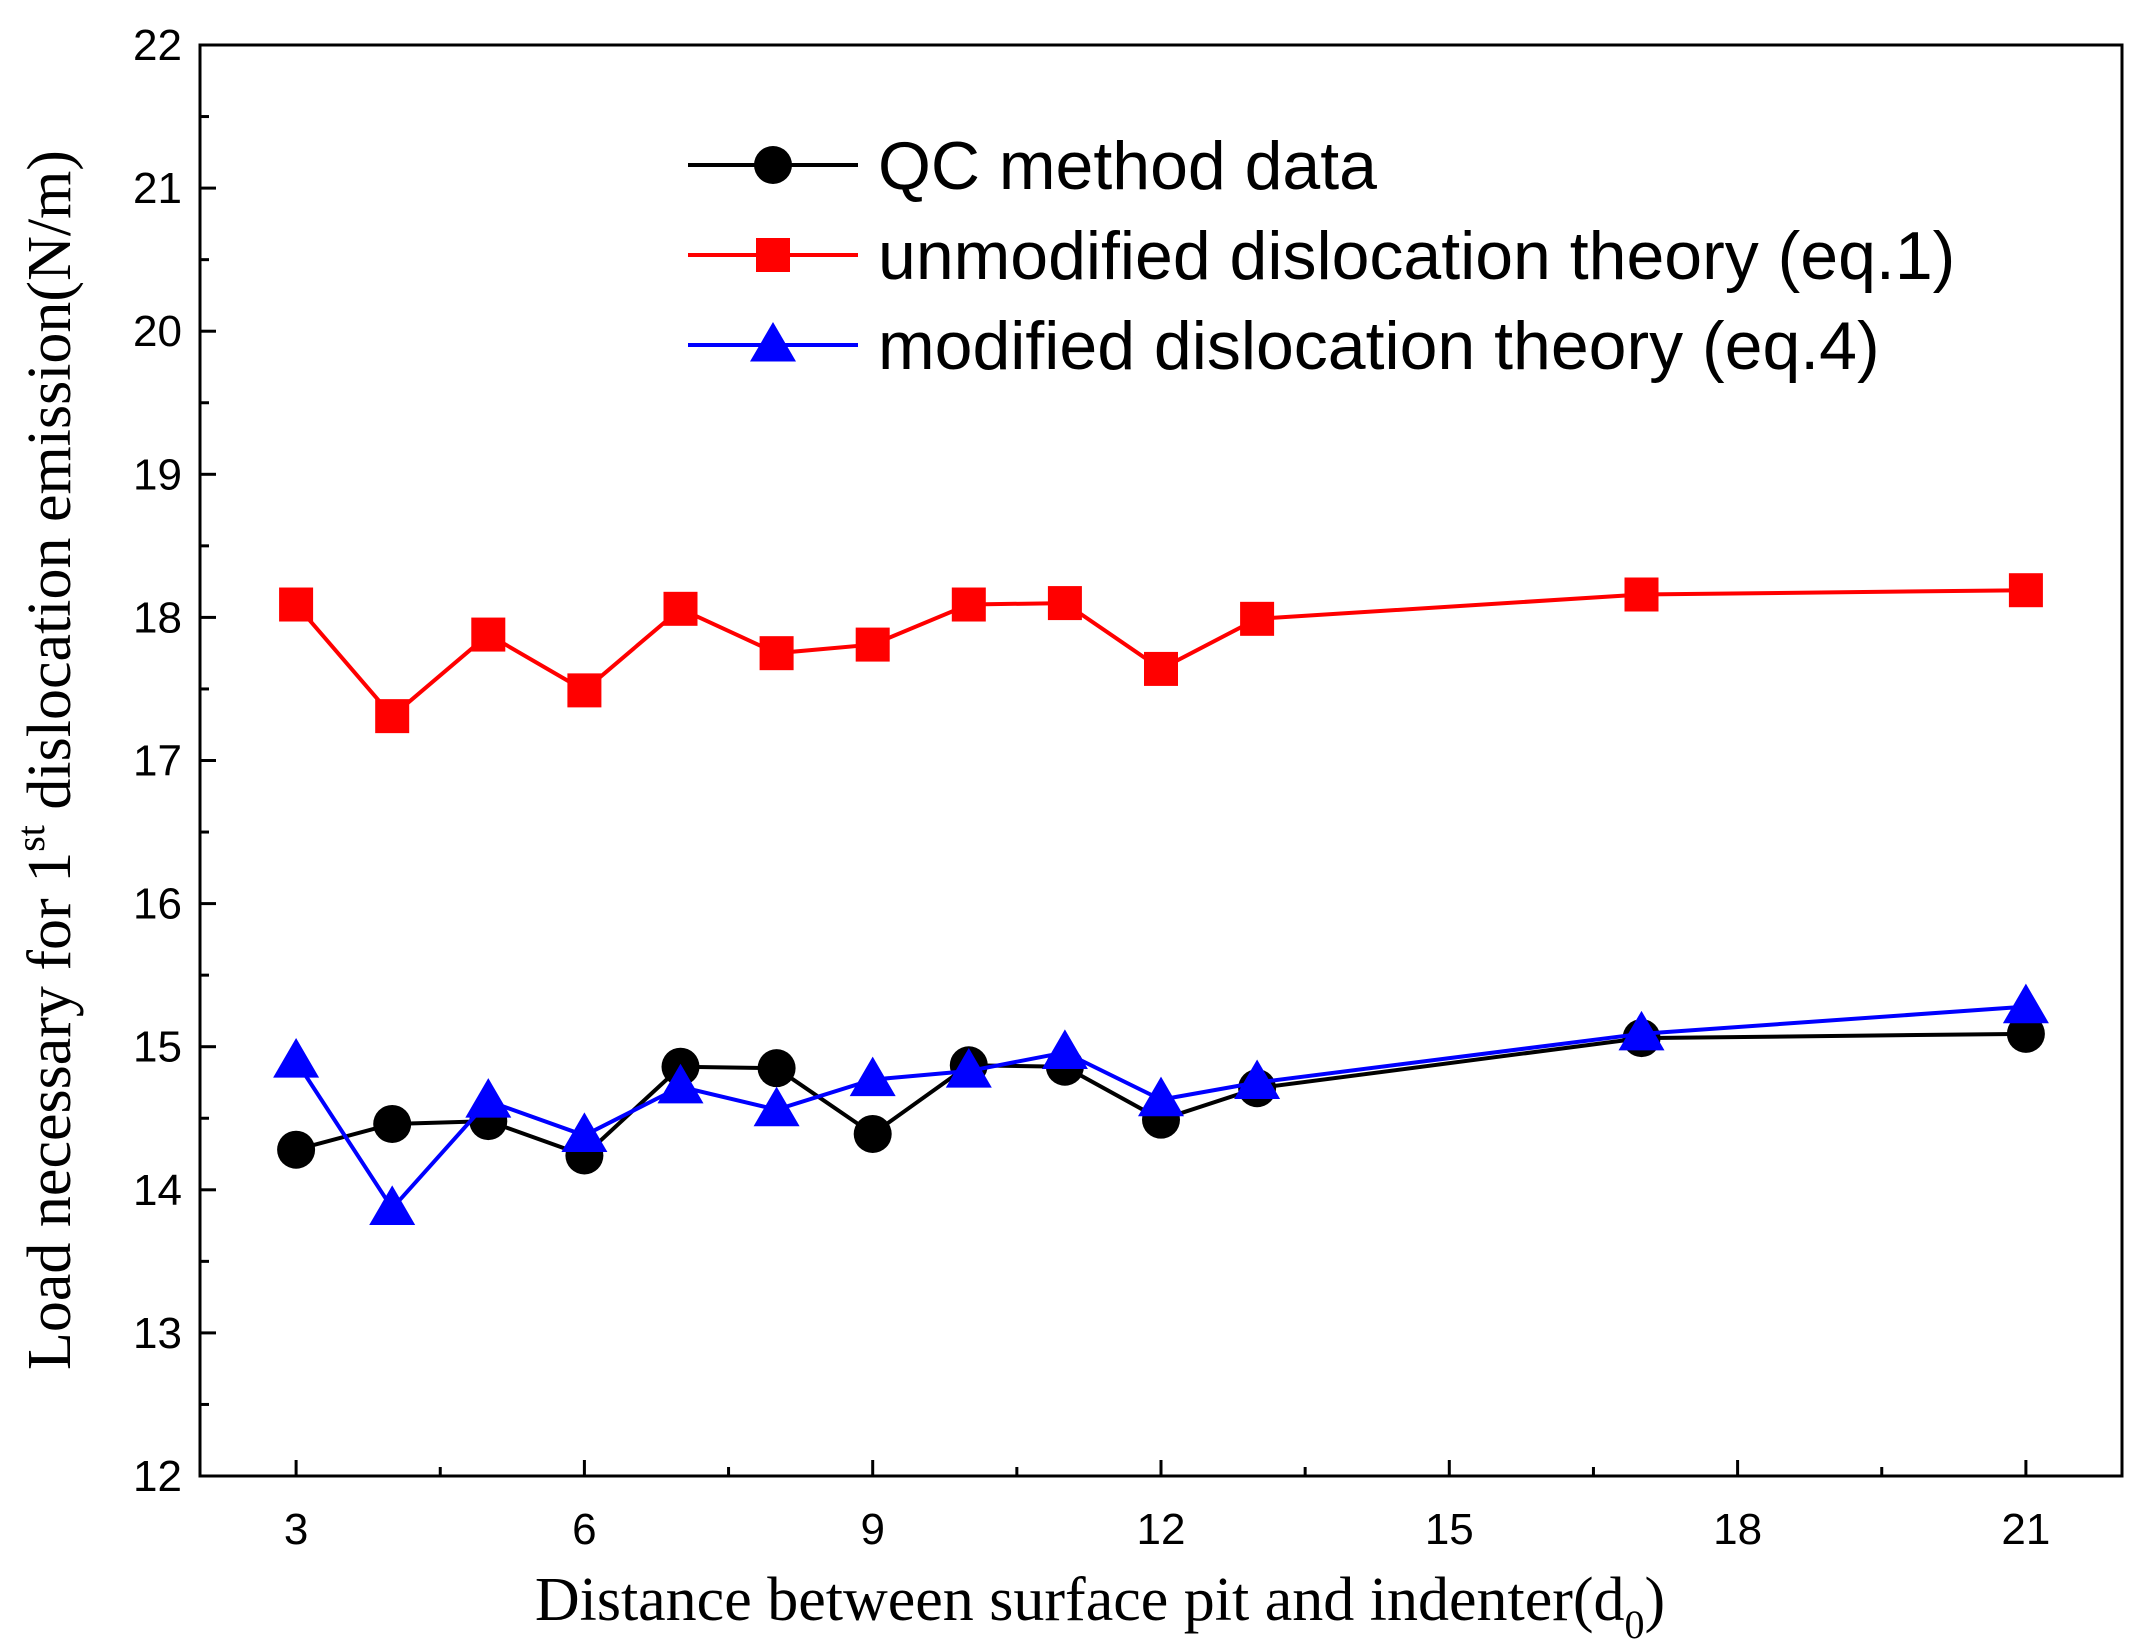 Image resolution: width=2129 pixels, height=1651 pixels. Describe the element at coordinates (157, 474) in the screenshot. I see `y-tick-label: 19` at that location.